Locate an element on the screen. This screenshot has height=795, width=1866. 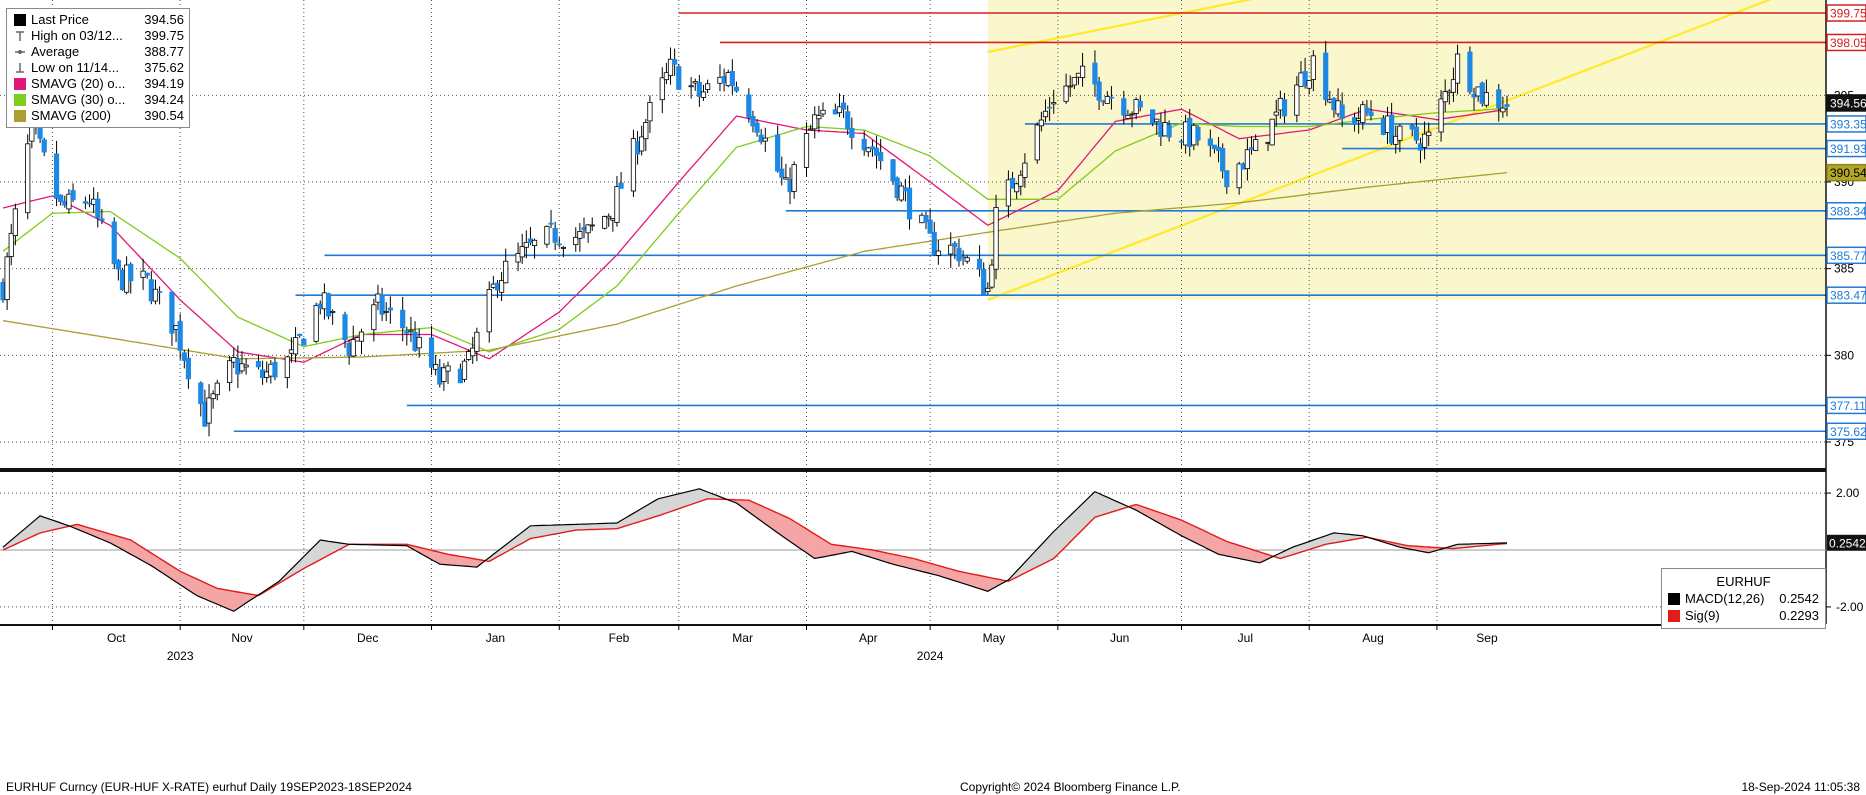
macd-y-tick-label: -2.00 is located at coordinates (1850, 607).